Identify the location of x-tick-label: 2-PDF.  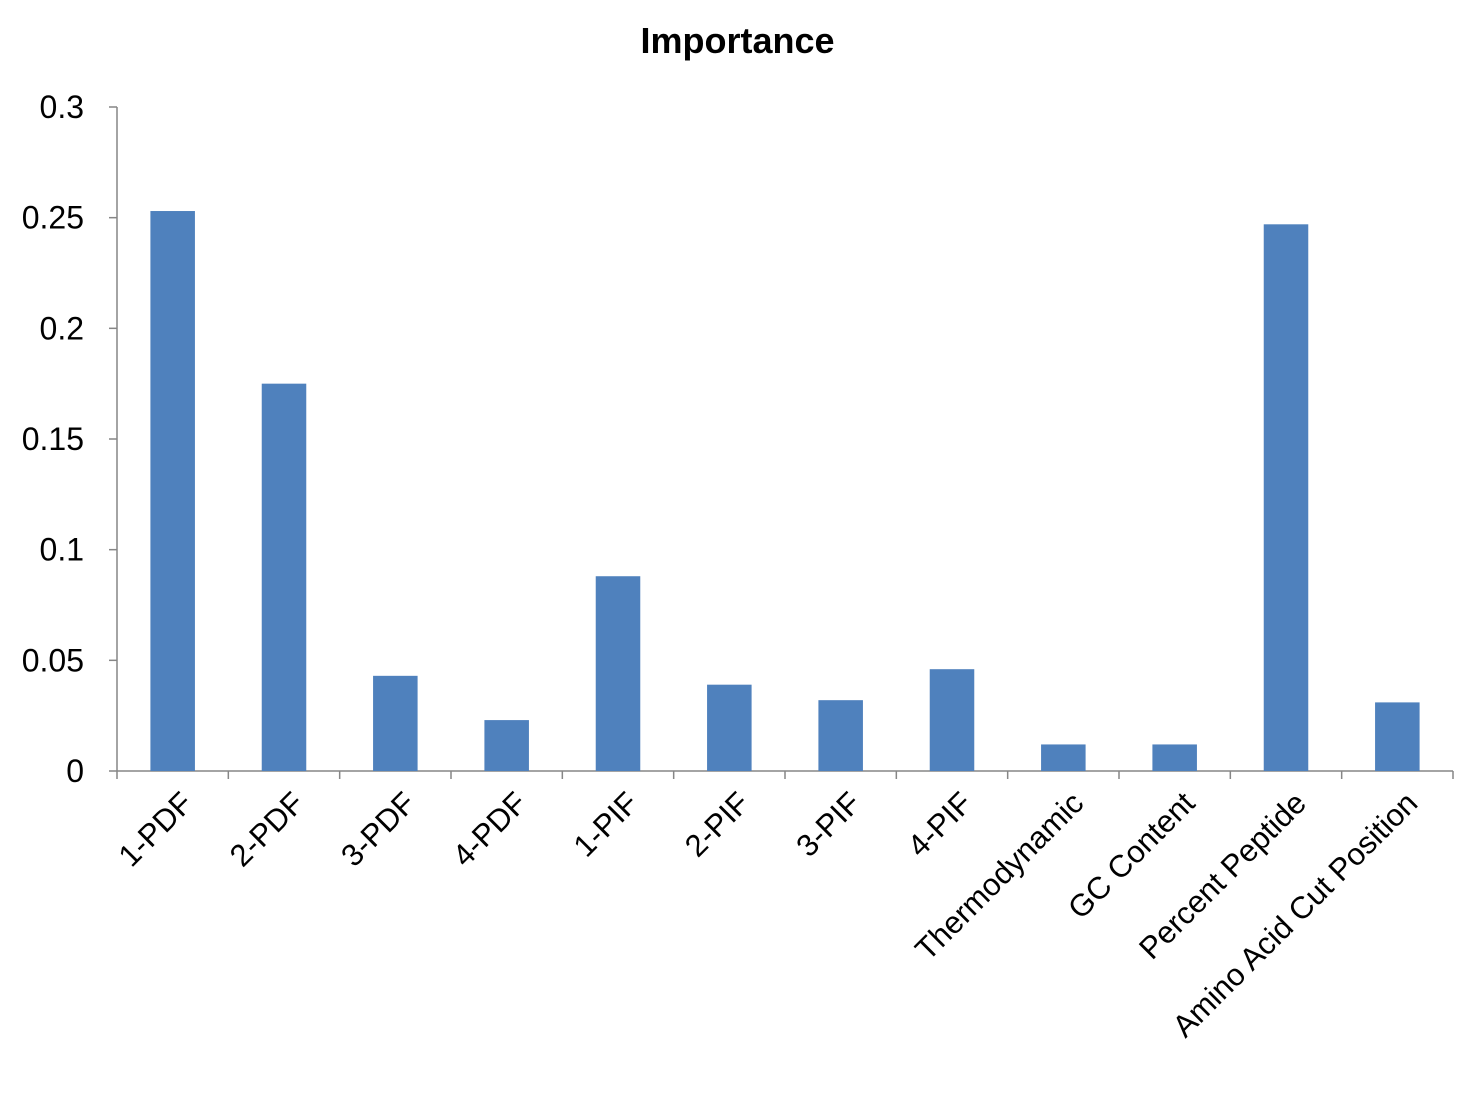
(267, 829).